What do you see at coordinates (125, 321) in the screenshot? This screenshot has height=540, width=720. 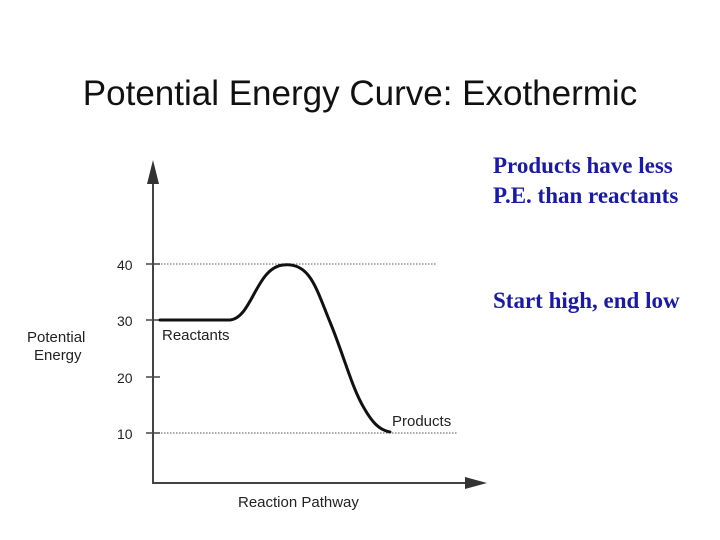 I see `tick-label-30: 30` at bounding box center [125, 321].